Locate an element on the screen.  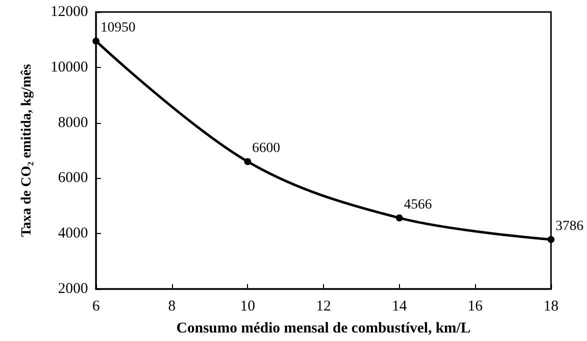
y-tick-label: 8000 is located at coordinates (73, 122).